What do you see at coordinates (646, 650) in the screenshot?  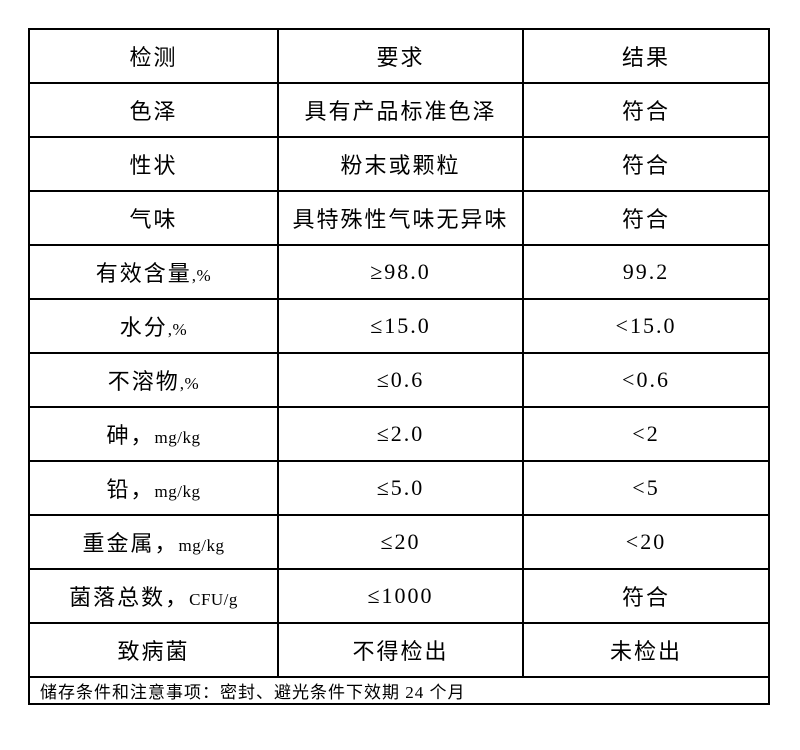 I see `result-cell: 未检出` at bounding box center [646, 650].